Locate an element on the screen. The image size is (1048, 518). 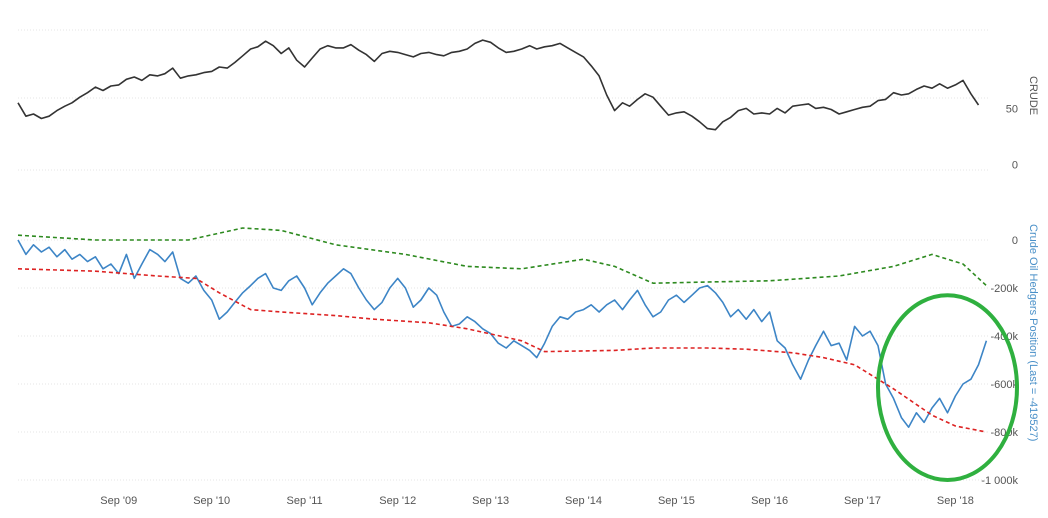
highlight-ellipse is located at coordinates (947, 388).